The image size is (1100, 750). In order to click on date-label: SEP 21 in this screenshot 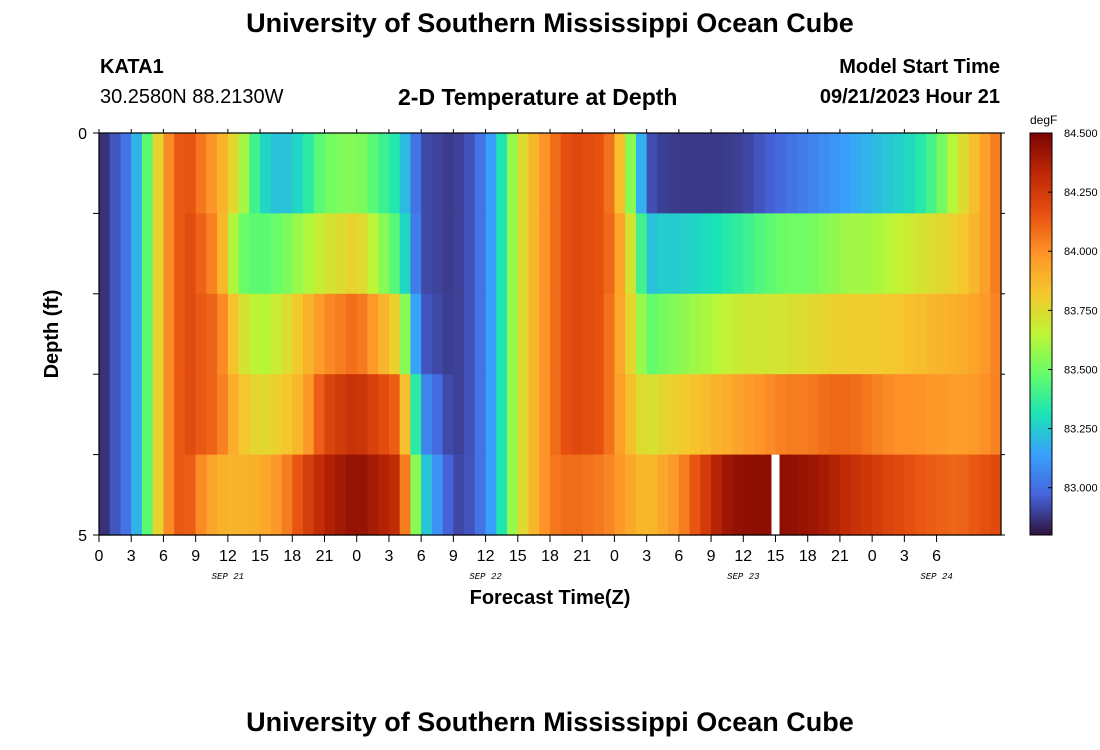, I will do `click(228, 577)`.